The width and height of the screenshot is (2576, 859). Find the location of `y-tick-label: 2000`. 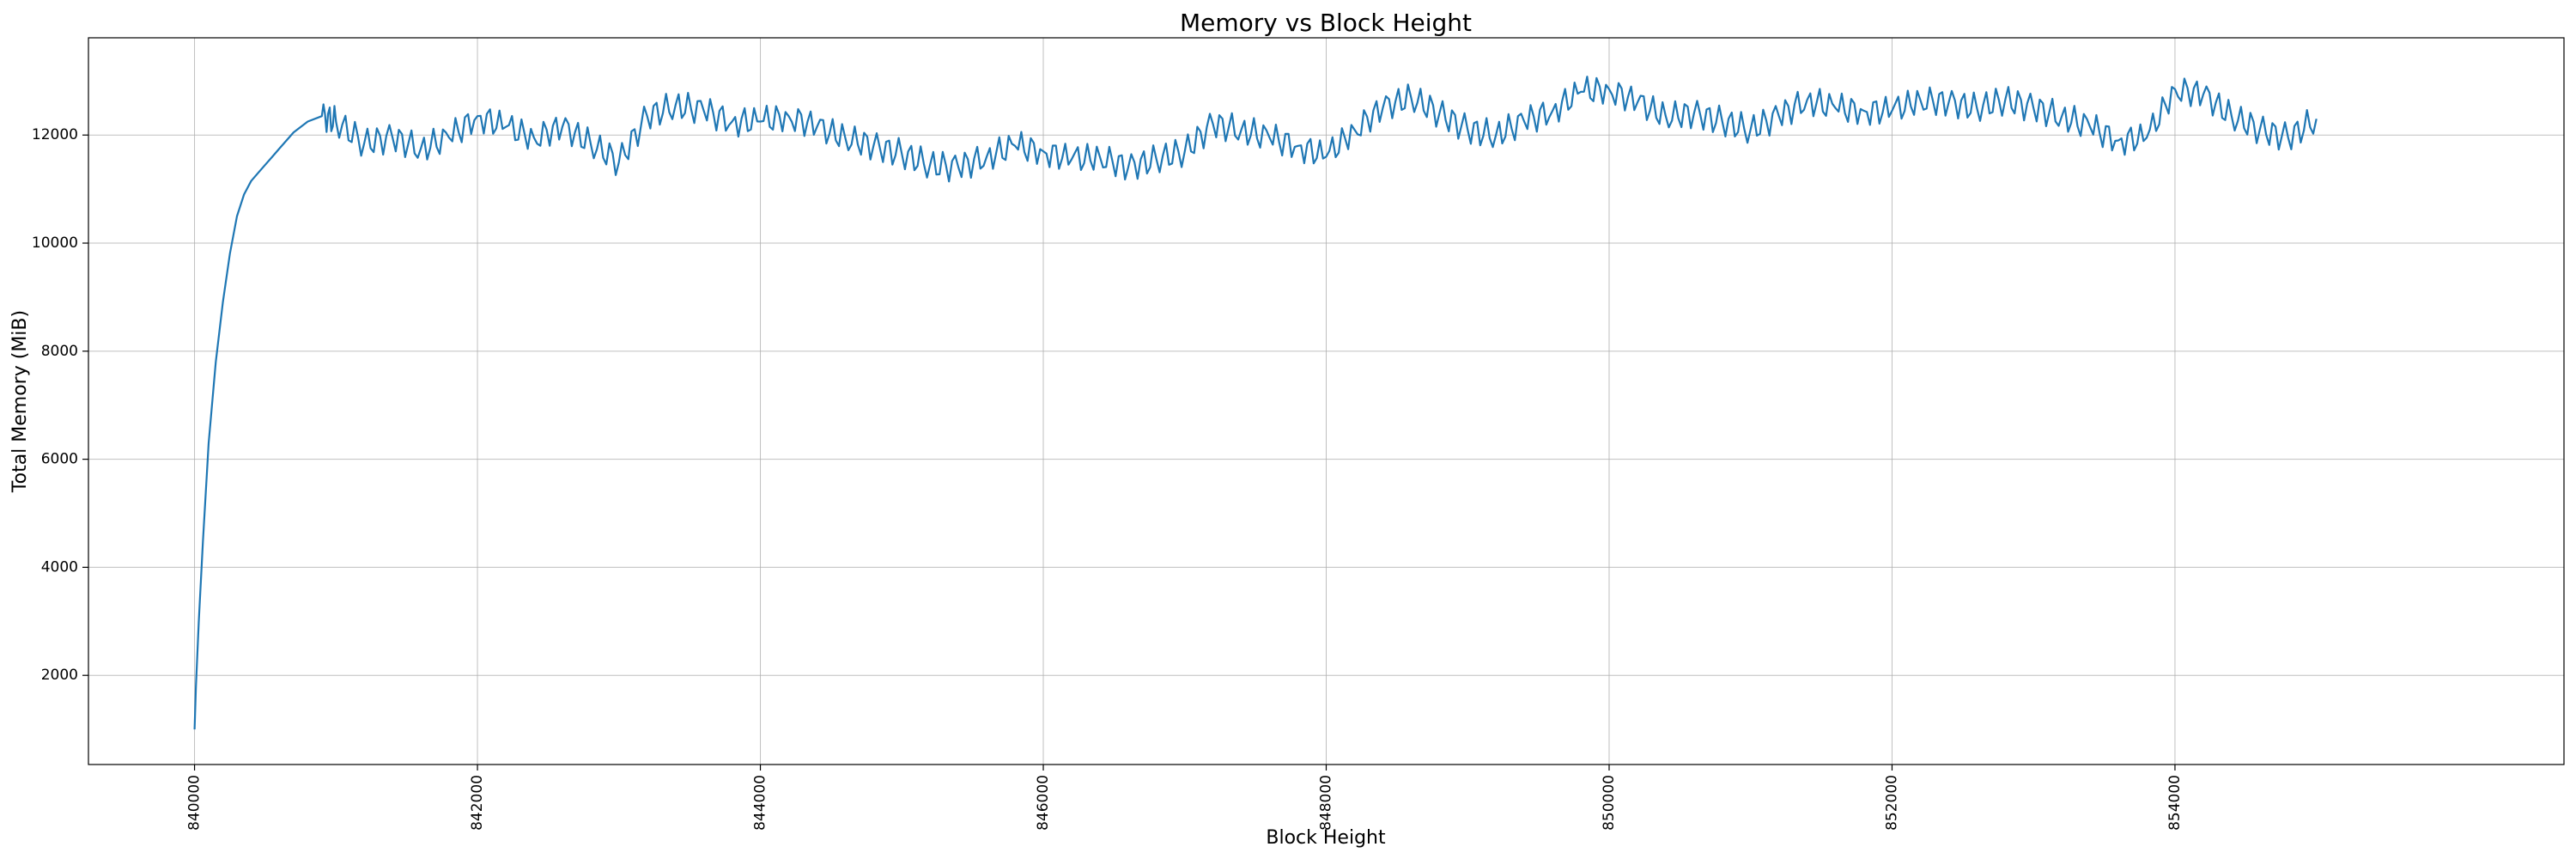

y-tick-label: 2000 is located at coordinates (59, 676).